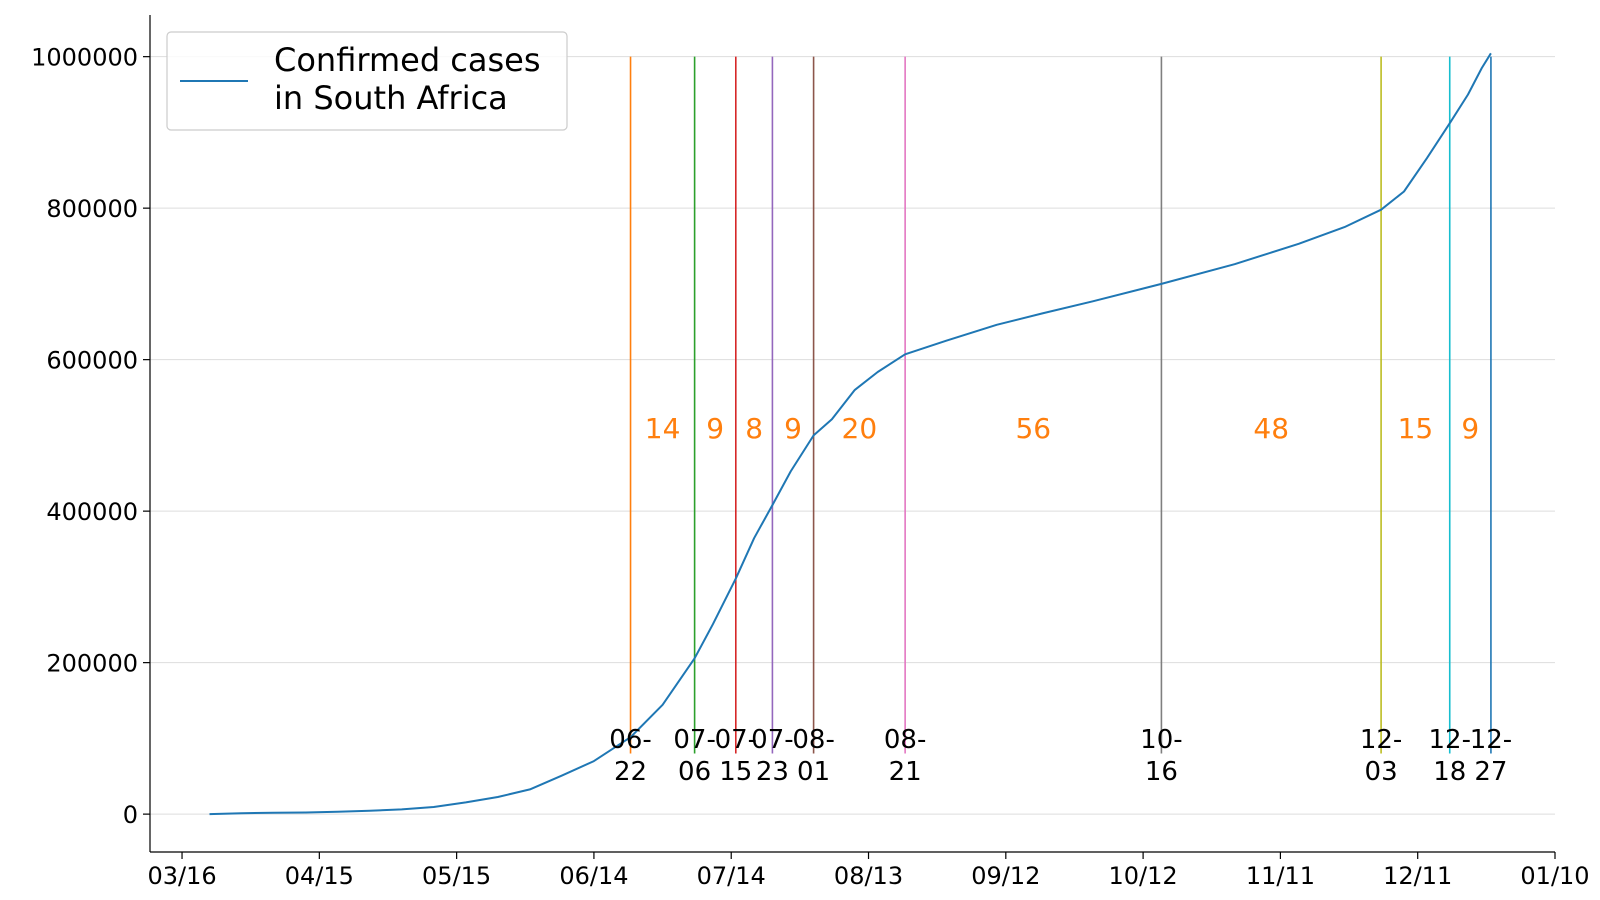  What do you see at coordinates (181, 876) in the screenshot?
I see `x-tick-label: 03/16` at bounding box center [181, 876].